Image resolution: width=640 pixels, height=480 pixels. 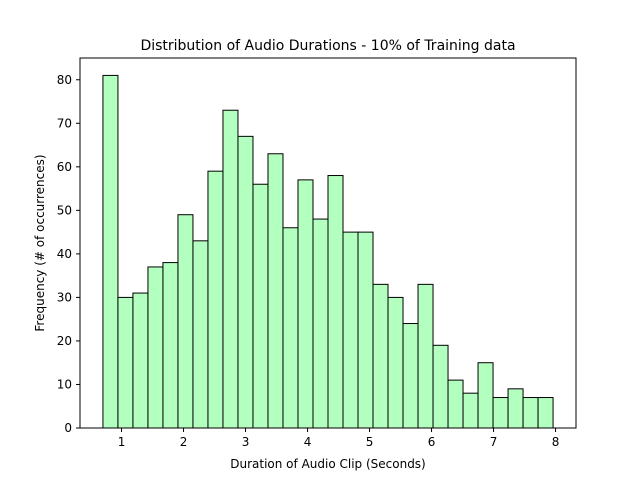 I want to click on y-axis: 0 10 20 30 40 50 60 70 80, so click(x=68, y=254).